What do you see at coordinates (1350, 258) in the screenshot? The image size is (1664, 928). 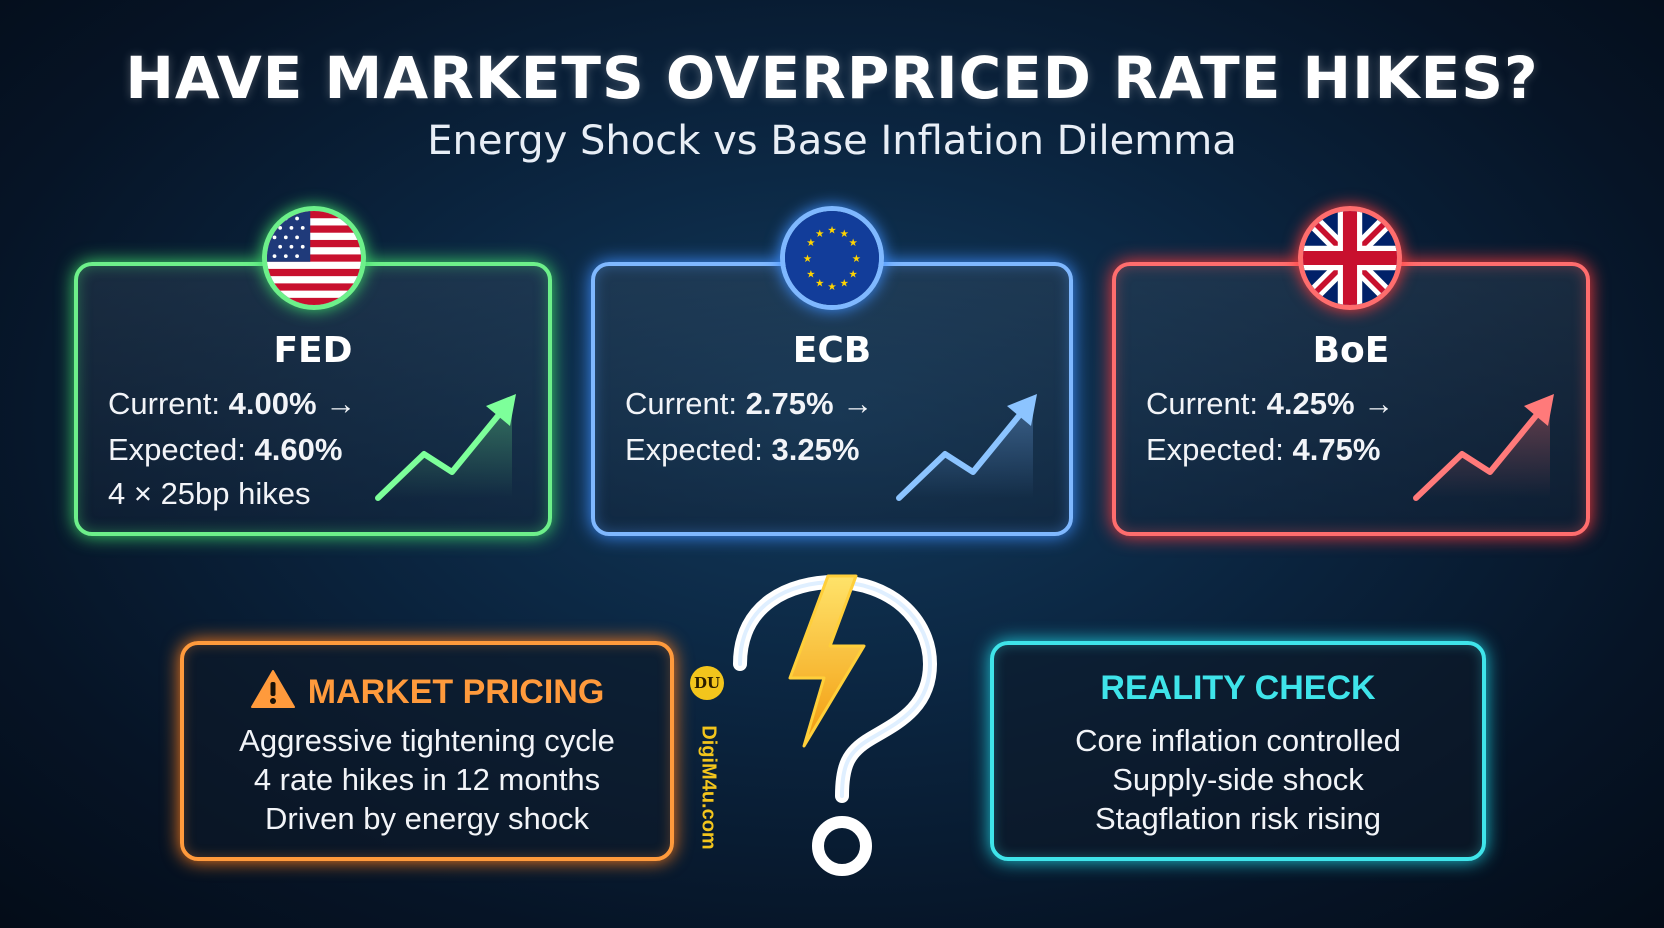 I see `uk-flag-icon` at bounding box center [1350, 258].